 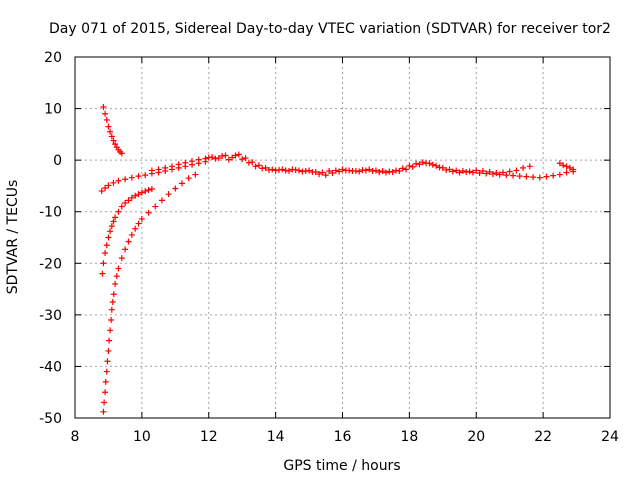 I want to click on x-tick-label: 8, so click(x=75, y=437).